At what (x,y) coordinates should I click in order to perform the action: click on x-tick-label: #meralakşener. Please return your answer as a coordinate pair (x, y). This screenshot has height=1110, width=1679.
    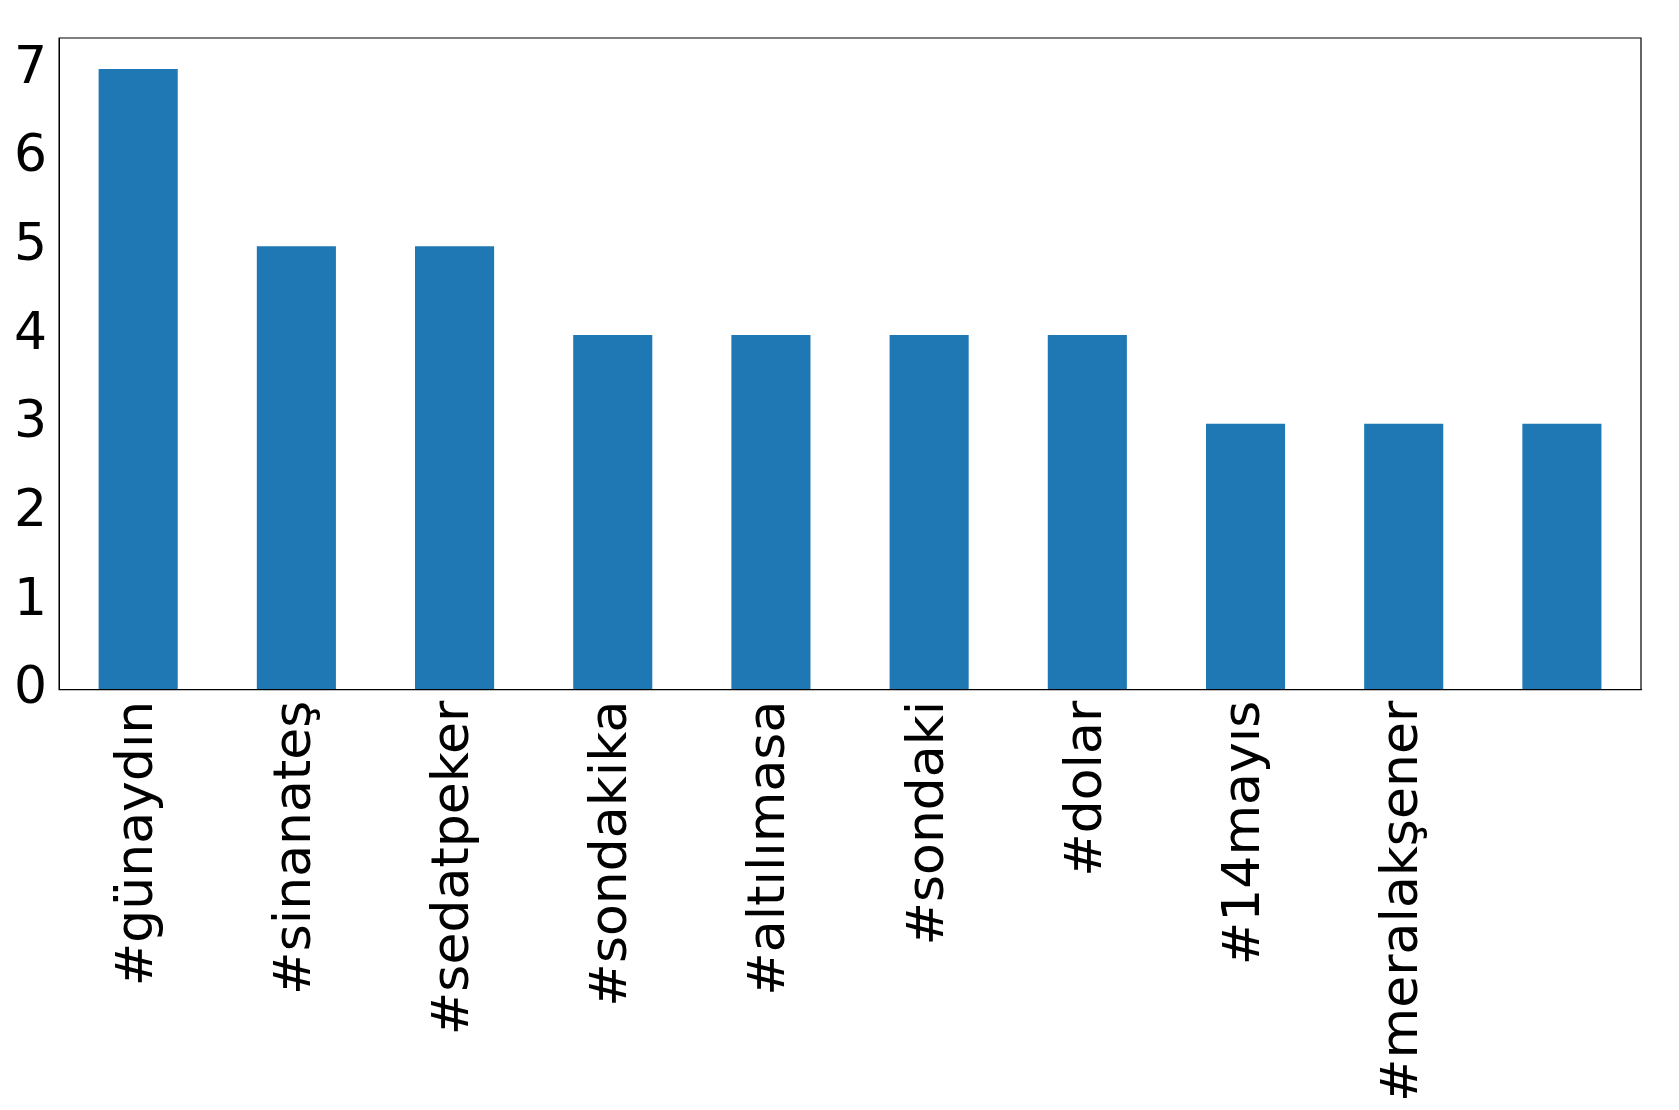
    Looking at the image, I should click on (1399, 901).